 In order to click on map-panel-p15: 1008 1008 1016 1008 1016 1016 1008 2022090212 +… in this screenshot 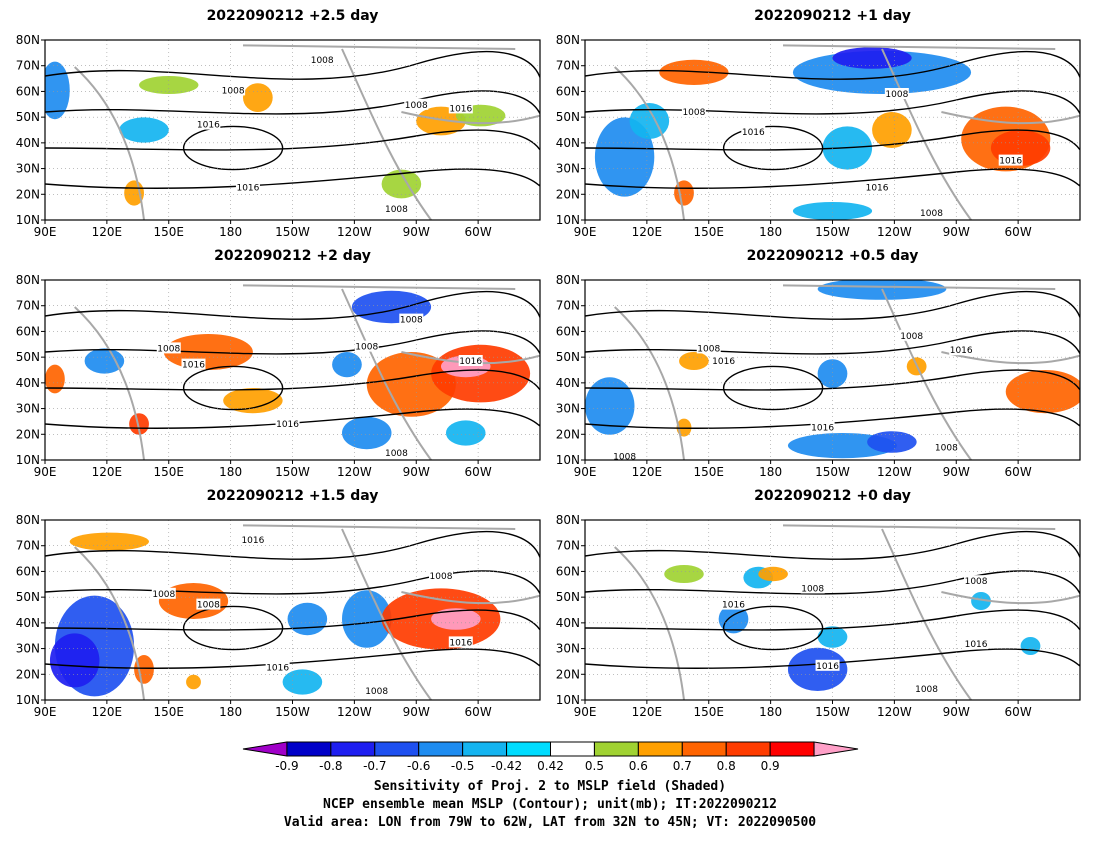, I will do `click(278, 603)`.